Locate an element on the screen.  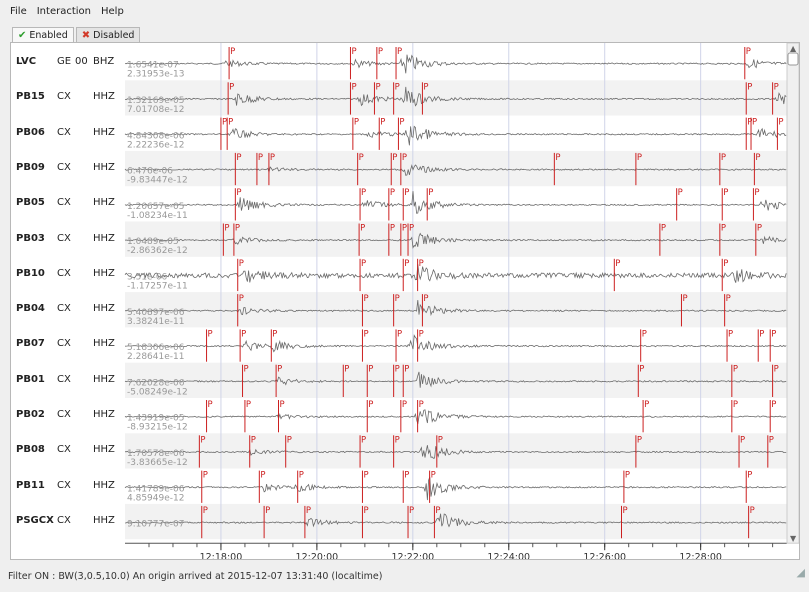
network-code: GE is located at coordinates (64, 61).